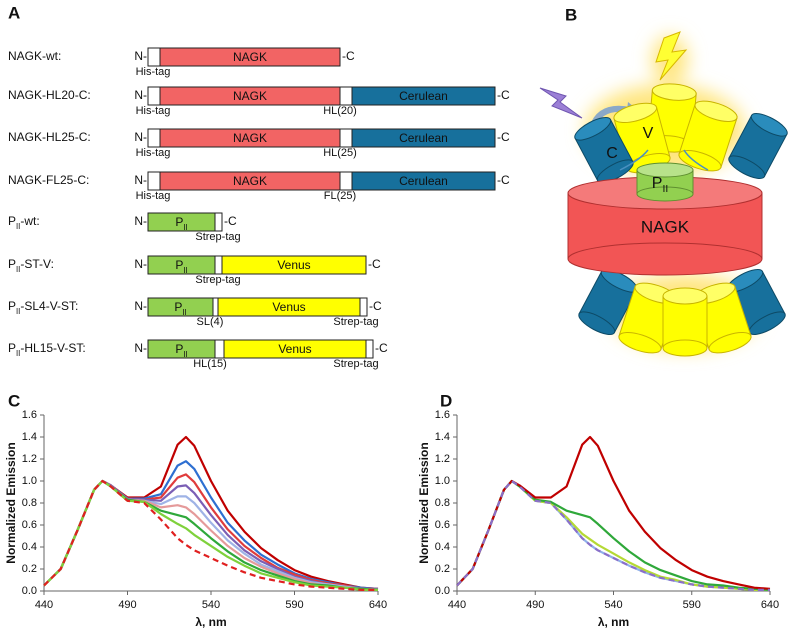  I want to click on tag-label: FL(25), so click(340, 196).